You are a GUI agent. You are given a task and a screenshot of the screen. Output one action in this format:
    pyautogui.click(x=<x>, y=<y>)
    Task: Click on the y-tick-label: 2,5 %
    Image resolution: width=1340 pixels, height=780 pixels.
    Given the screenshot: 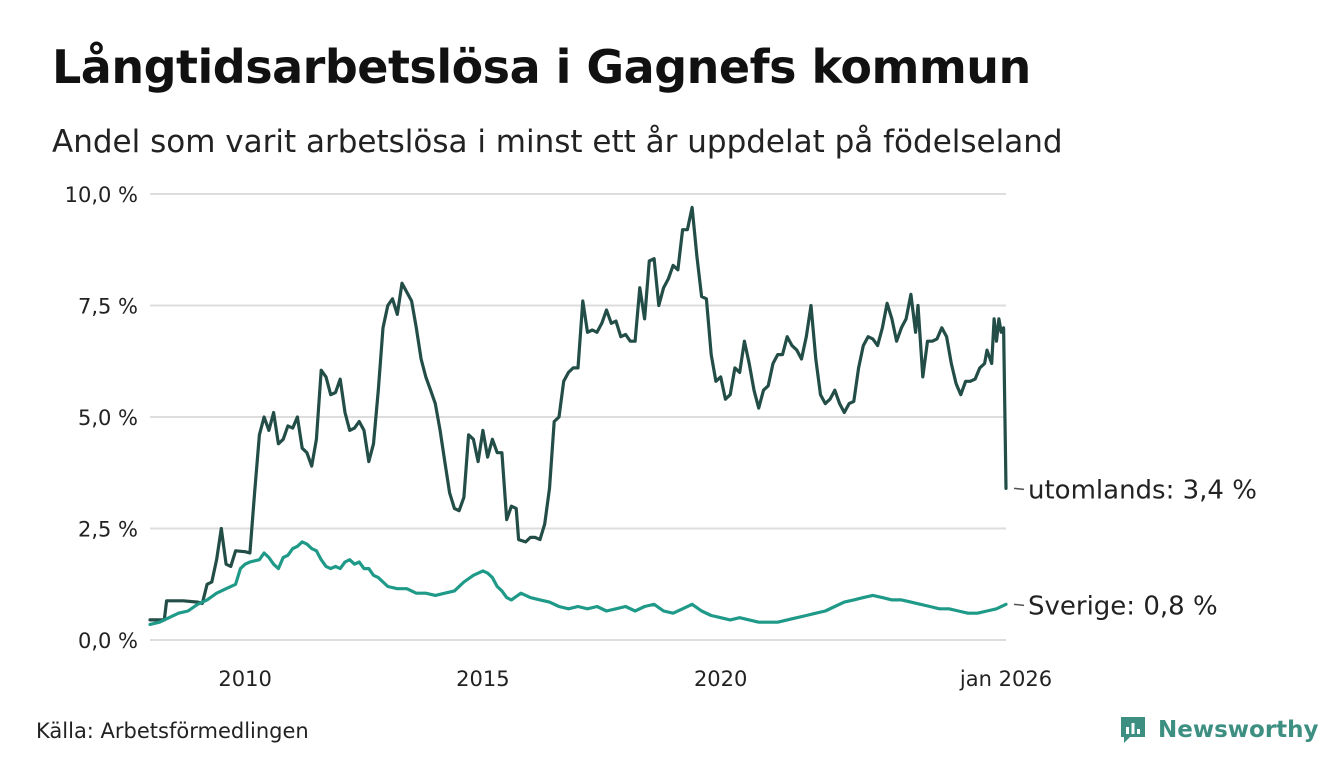 What is the action you would take?
    pyautogui.click(x=108, y=530)
    